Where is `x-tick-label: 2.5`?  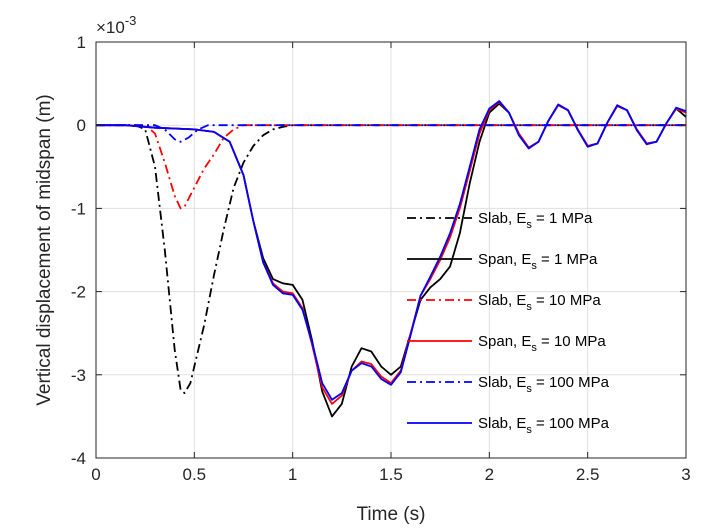 x-tick-label: 2.5 is located at coordinates (588, 474).